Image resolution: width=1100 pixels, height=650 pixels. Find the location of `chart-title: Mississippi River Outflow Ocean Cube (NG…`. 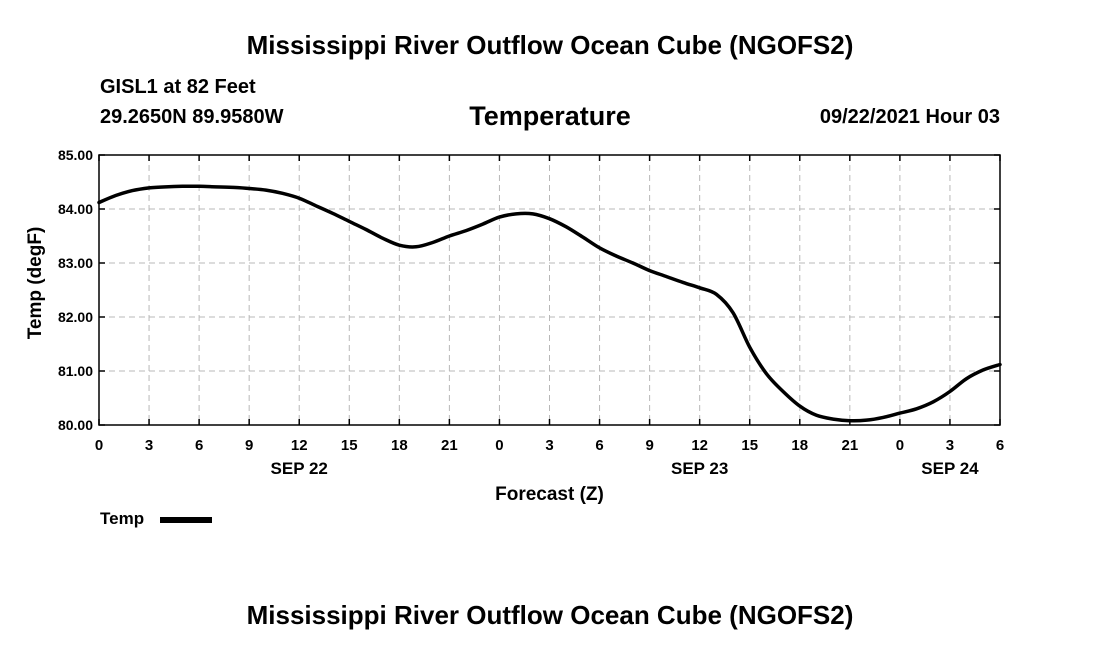

chart-title: Mississippi River Outflow Ocean Cube (NG… is located at coordinates (550, 45).